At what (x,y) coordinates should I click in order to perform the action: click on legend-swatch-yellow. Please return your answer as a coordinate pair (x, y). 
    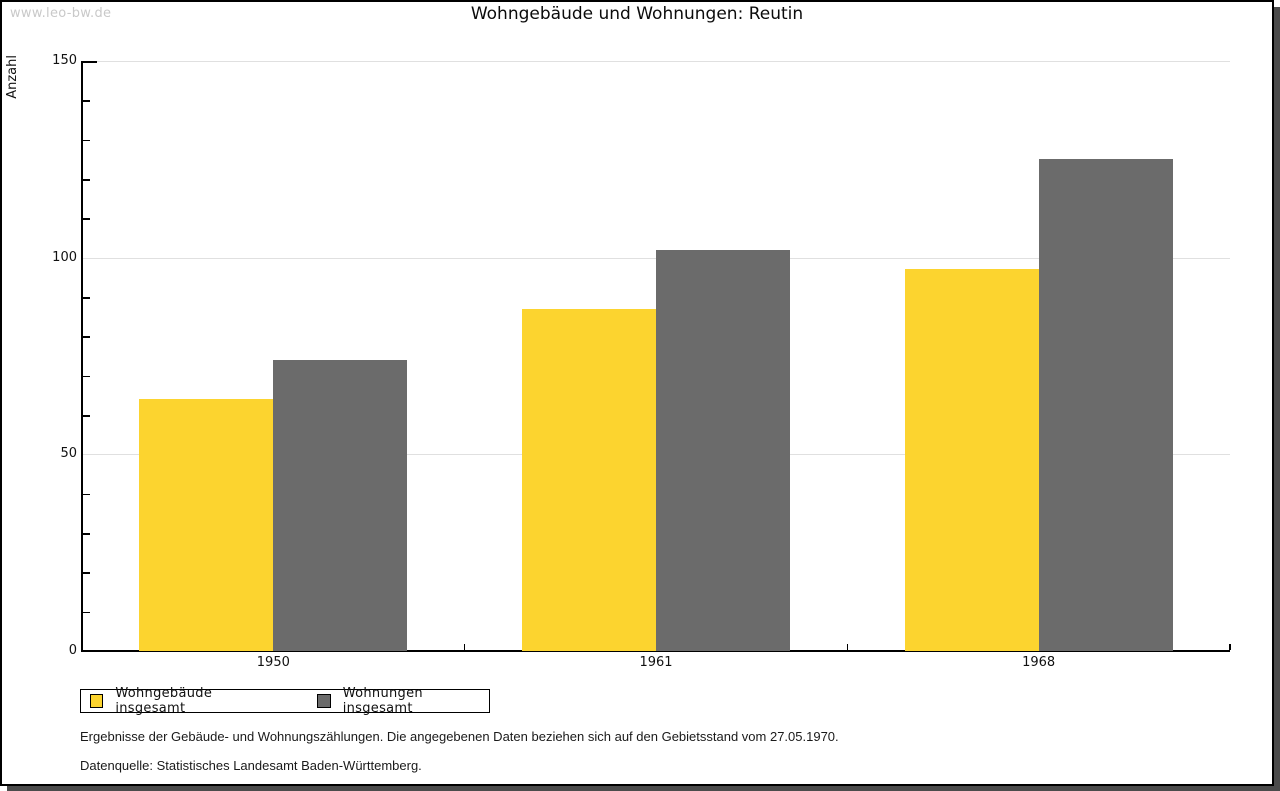
    Looking at the image, I should click on (97, 701).